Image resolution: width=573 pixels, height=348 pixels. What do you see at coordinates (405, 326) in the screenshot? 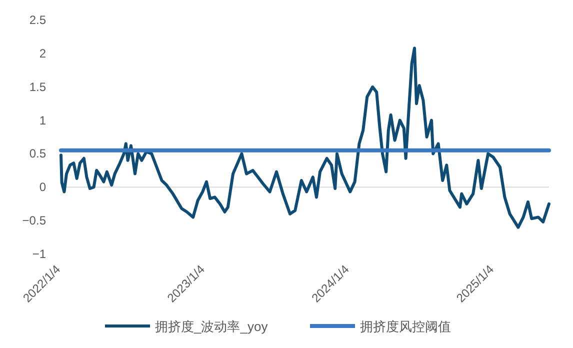
I see `legend-label: 拥挤度风控阈值` at bounding box center [405, 326].